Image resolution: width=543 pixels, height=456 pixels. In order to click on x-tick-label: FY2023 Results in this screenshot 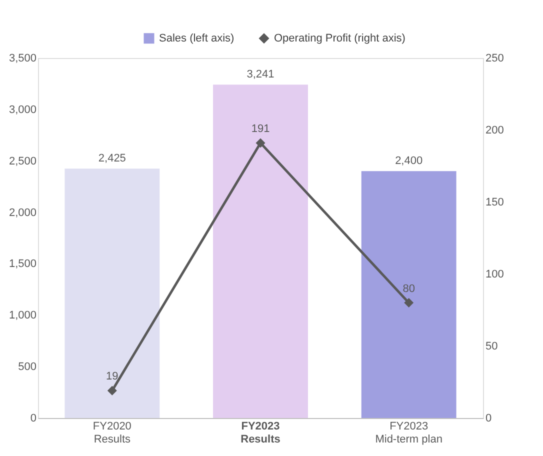, I will do `click(260, 433)`.